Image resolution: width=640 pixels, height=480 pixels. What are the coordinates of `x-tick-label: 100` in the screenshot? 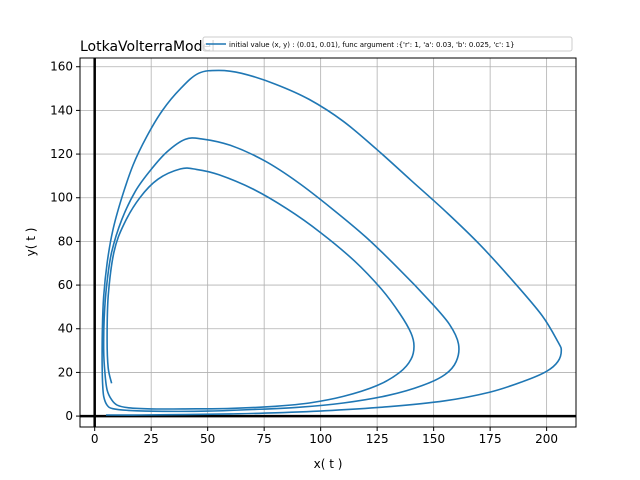 It's located at (320, 439).